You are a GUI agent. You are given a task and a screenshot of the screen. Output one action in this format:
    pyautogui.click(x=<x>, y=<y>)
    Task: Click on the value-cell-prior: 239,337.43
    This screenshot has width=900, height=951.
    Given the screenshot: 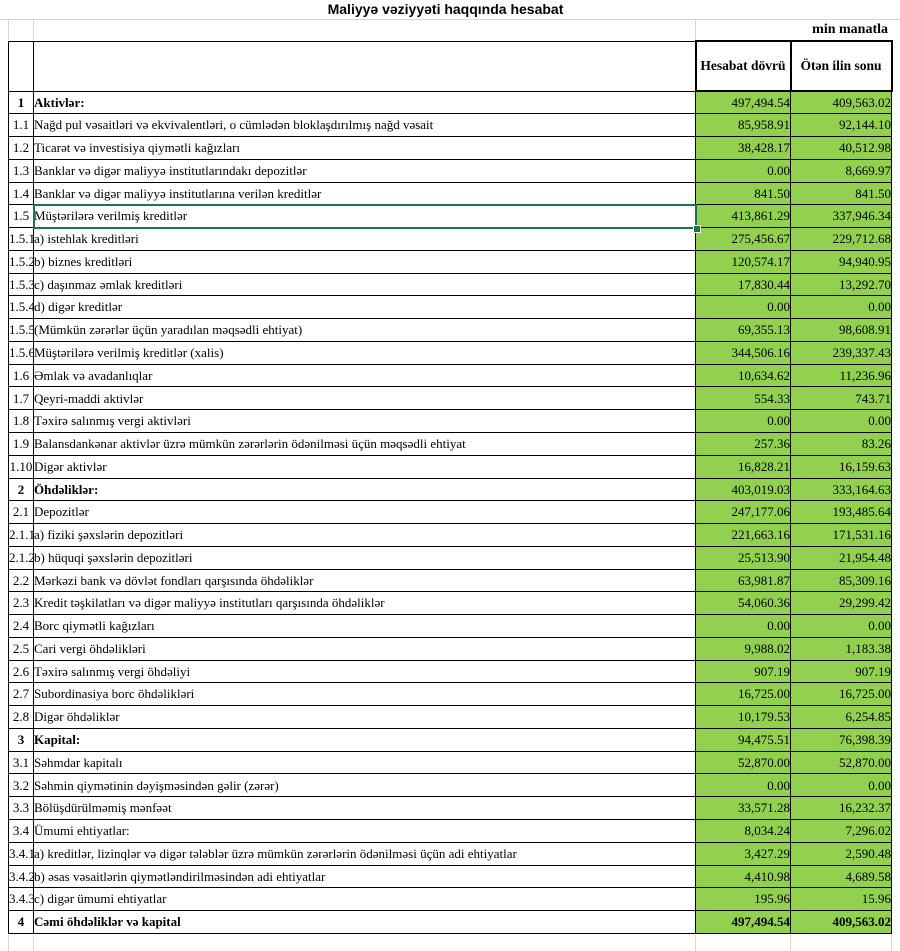 What is the action you would take?
    pyautogui.click(x=841, y=352)
    